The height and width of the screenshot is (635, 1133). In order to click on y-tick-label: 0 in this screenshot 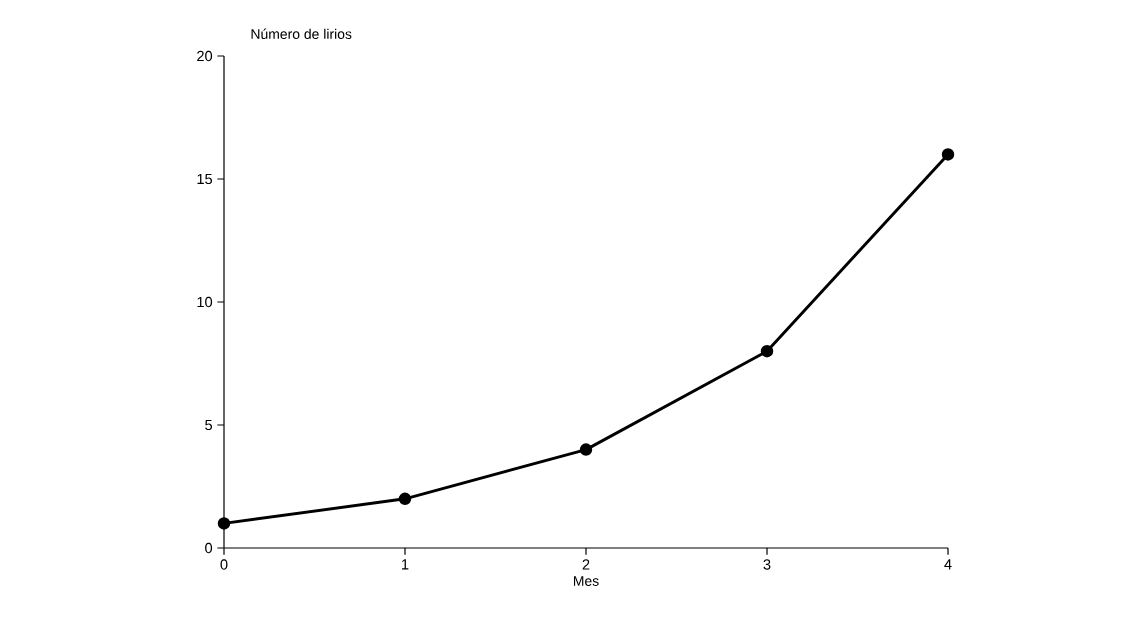, I will do `click(209, 548)`.